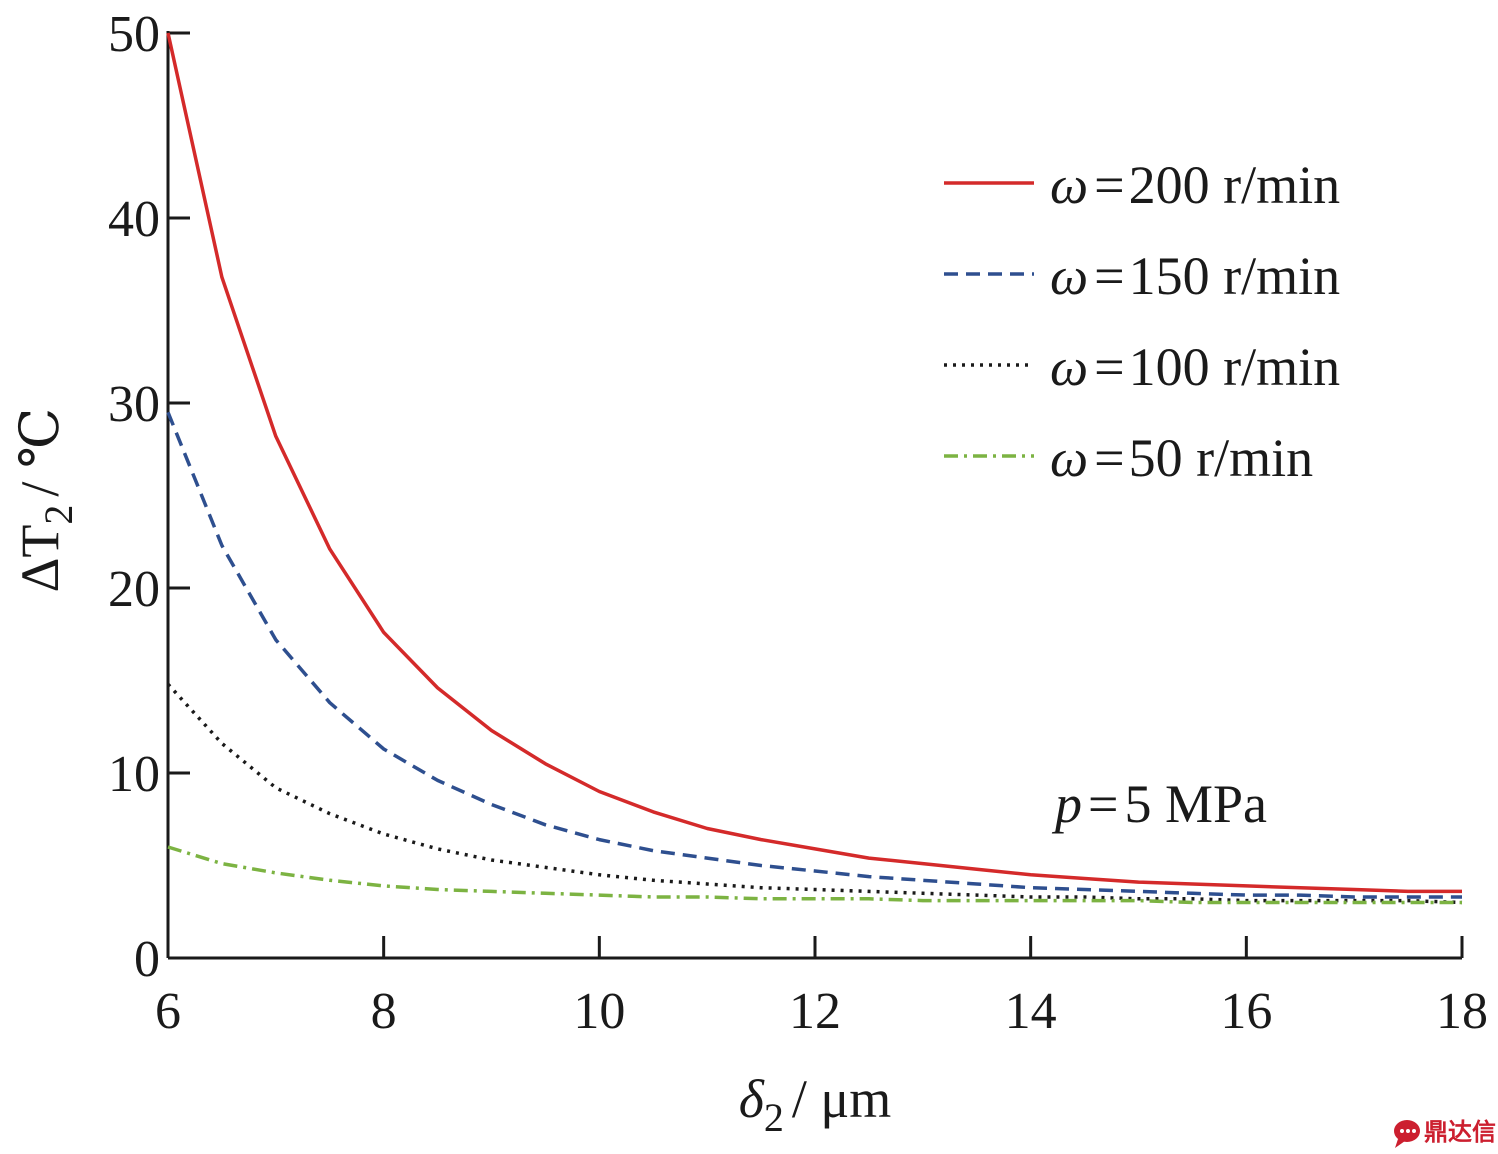 The height and width of the screenshot is (1154, 1498). What do you see at coordinates (1159, 804) in the screenshot?
I see `pressure-annotation: p = 5 MPa` at bounding box center [1159, 804].